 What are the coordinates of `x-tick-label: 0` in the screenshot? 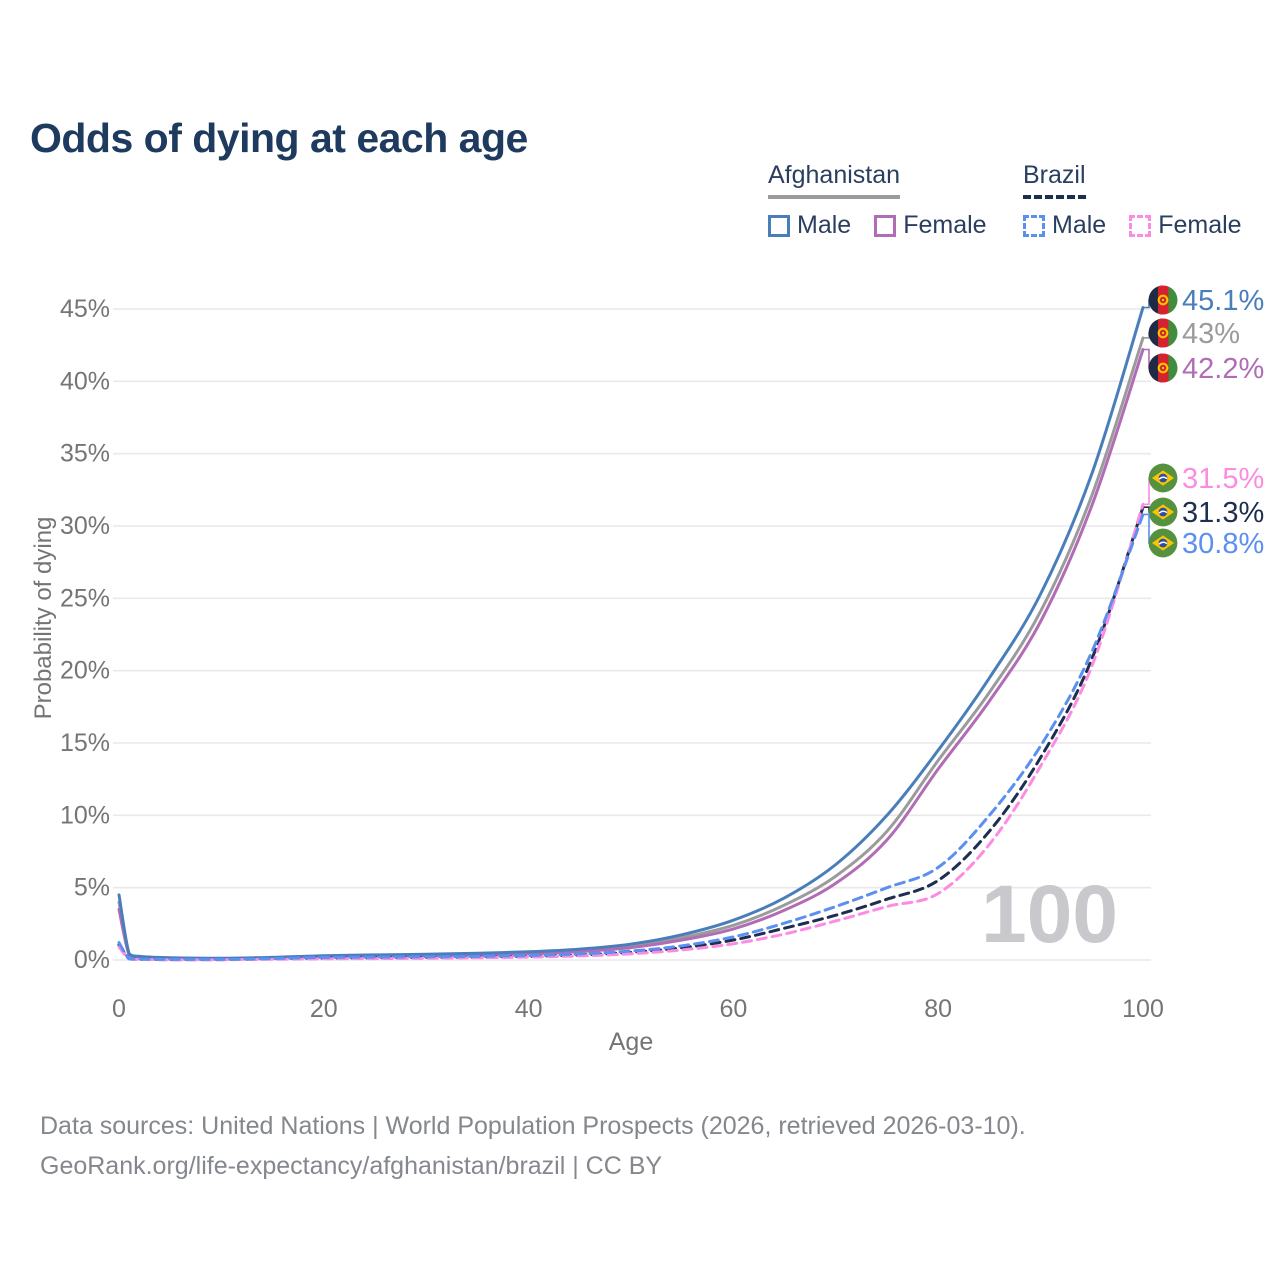 It's located at (119, 1009).